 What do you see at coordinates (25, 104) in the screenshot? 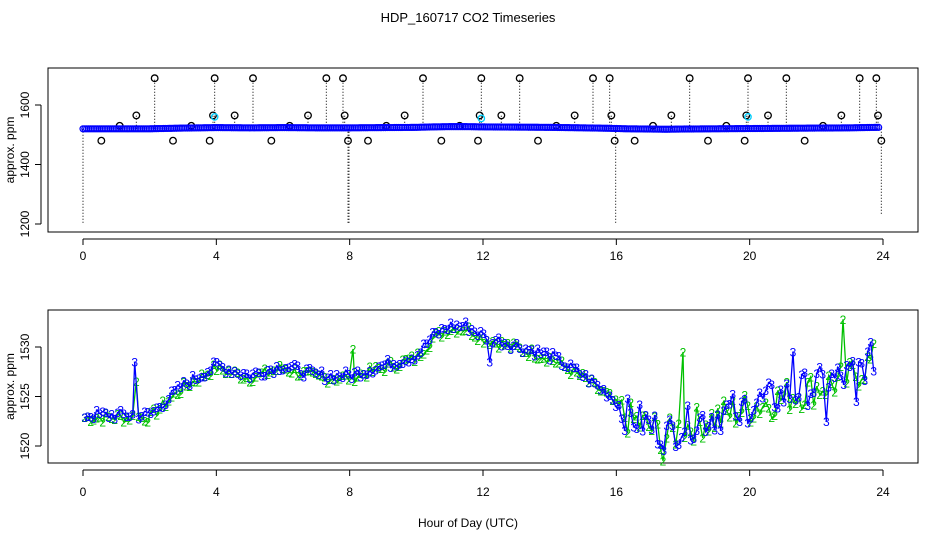
I see `y-tick-label: 1600` at bounding box center [25, 104].